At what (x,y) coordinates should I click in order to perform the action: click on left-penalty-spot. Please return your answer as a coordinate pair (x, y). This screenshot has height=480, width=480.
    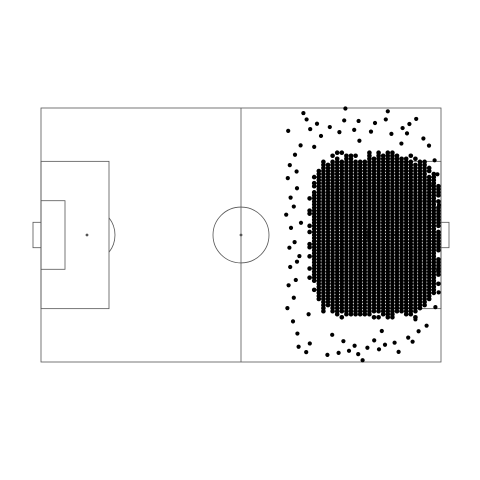
    Looking at the image, I should click on (87, 235).